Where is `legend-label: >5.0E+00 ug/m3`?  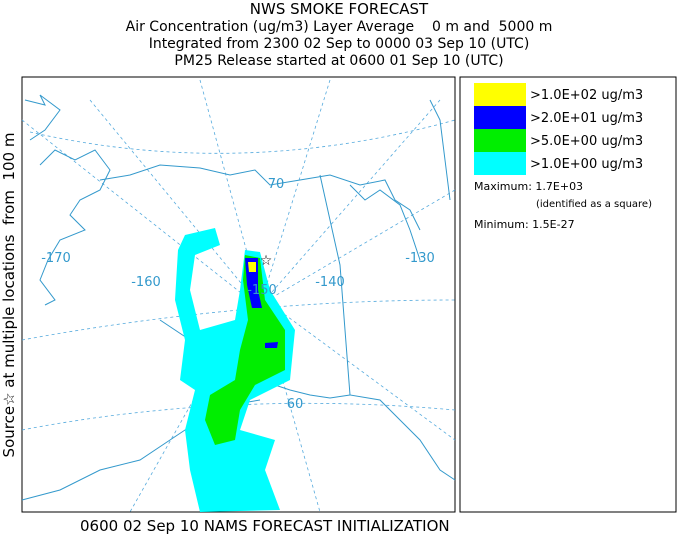
legend-label: >5.0E+00 ug/m3 is located at coordinates (586, 141).